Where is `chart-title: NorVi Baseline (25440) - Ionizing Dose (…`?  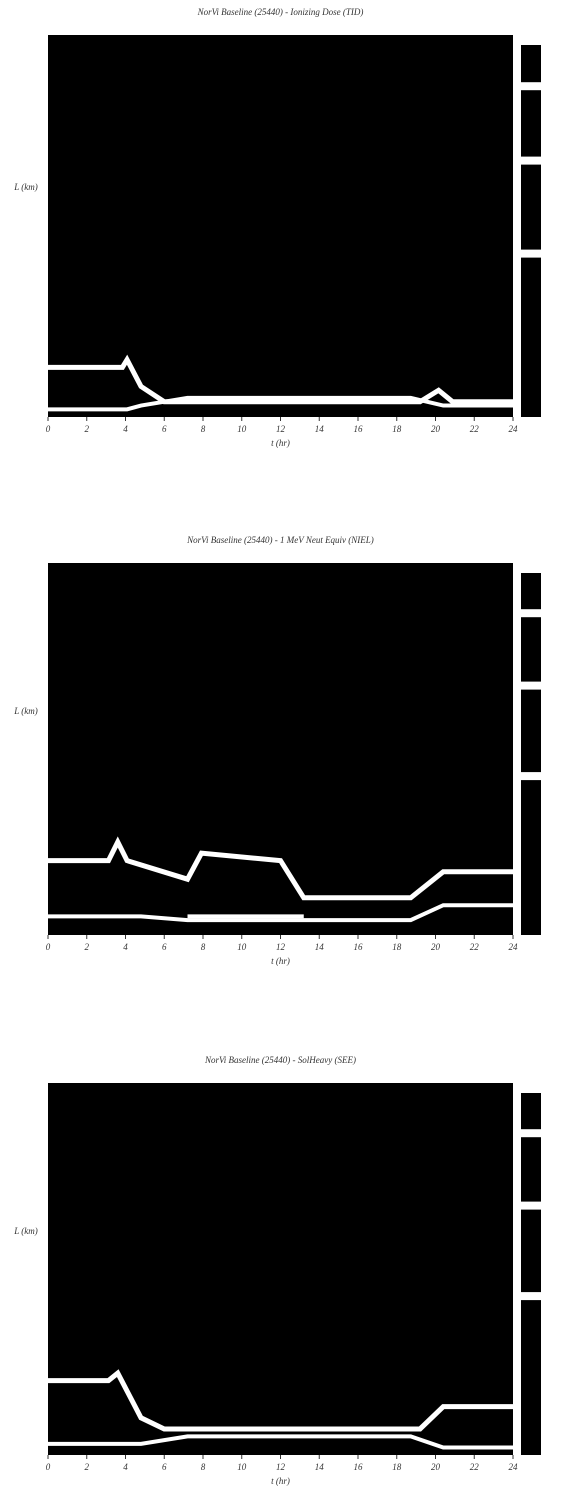
chart-title: NorVi Baseline (25440) - Ionizing Dose (… is located at coordinates (280, 12).